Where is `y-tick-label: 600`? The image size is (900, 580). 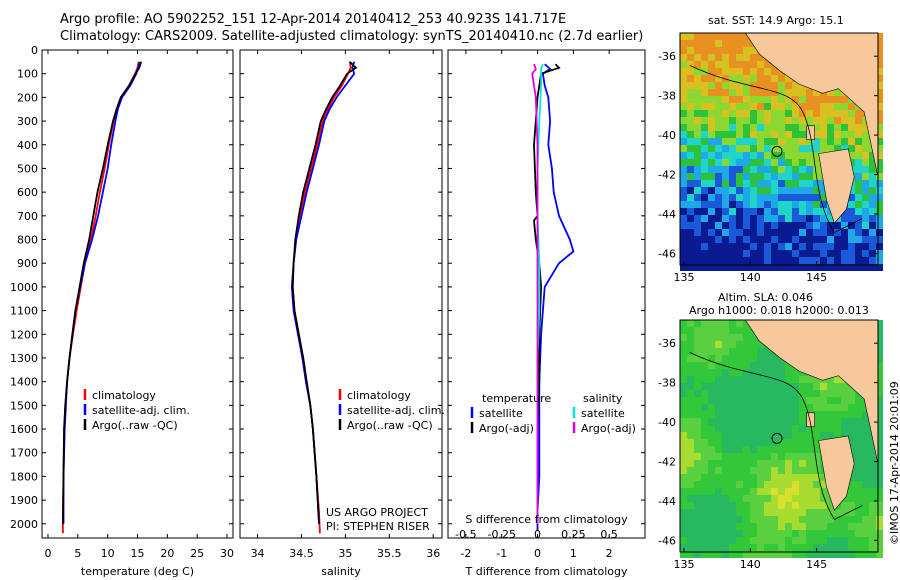
y-tick-label: 600 is located at coordinates (27, 192).